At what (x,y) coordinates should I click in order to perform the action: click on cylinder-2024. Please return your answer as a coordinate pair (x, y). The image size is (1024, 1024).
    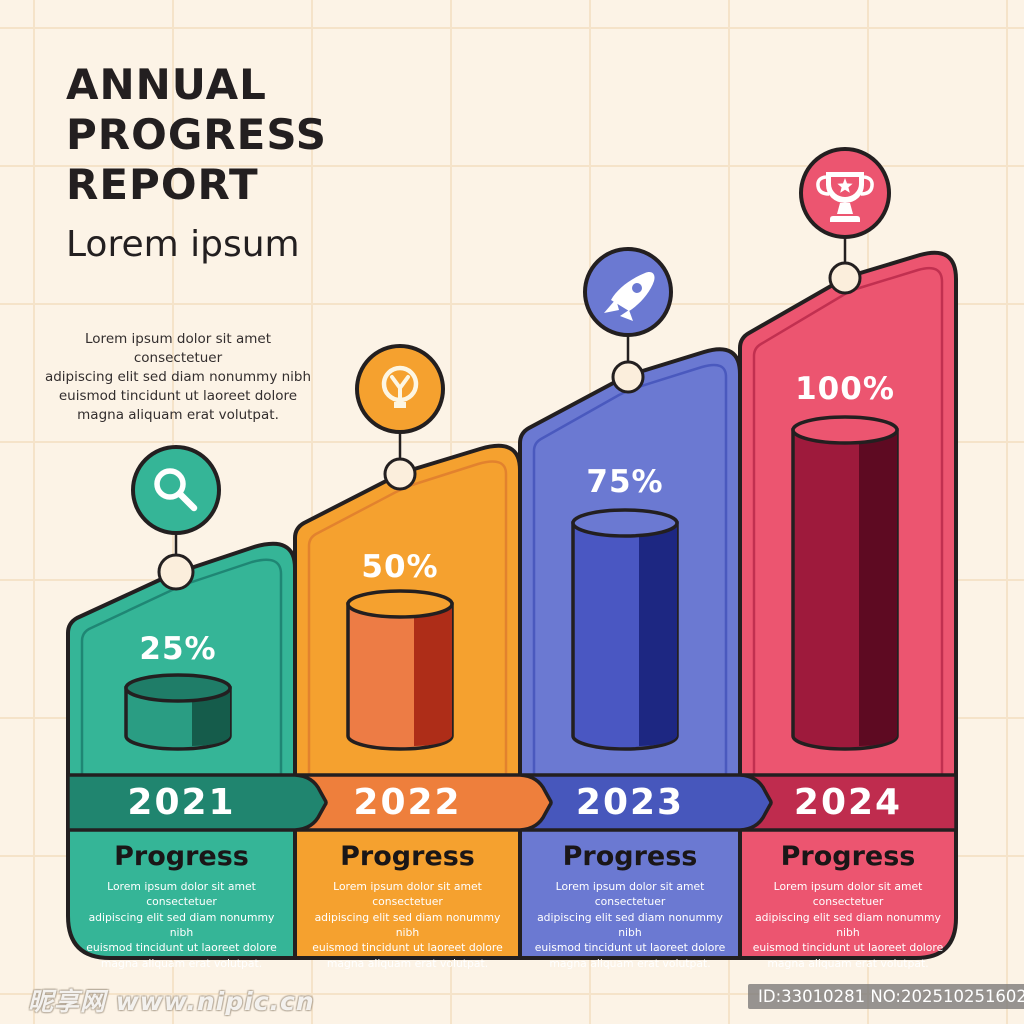
    Looking at the image, I should click on (845, 583).